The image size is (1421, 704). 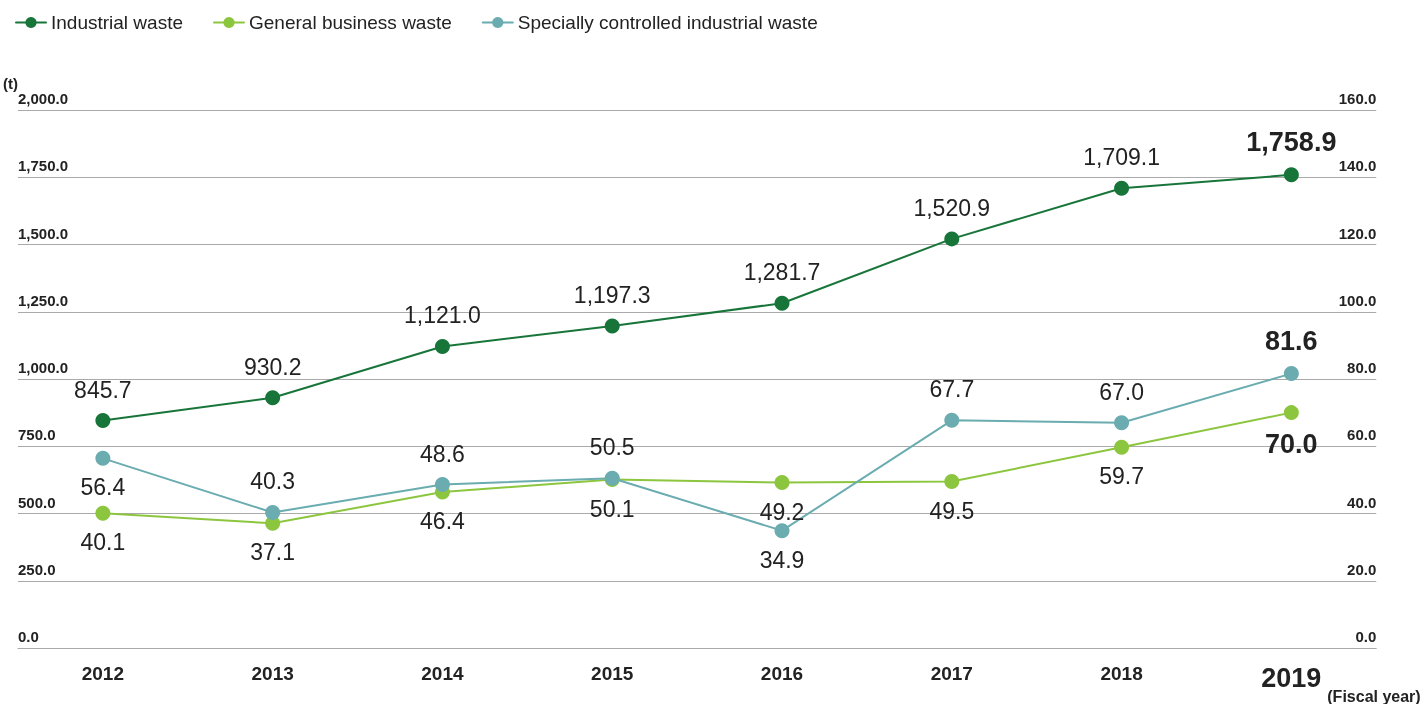 What do you see at coordinates (1362, 435) in the screenshot?
I see `y2-tick-label: 60.0` at bounding box center [1362, 435].